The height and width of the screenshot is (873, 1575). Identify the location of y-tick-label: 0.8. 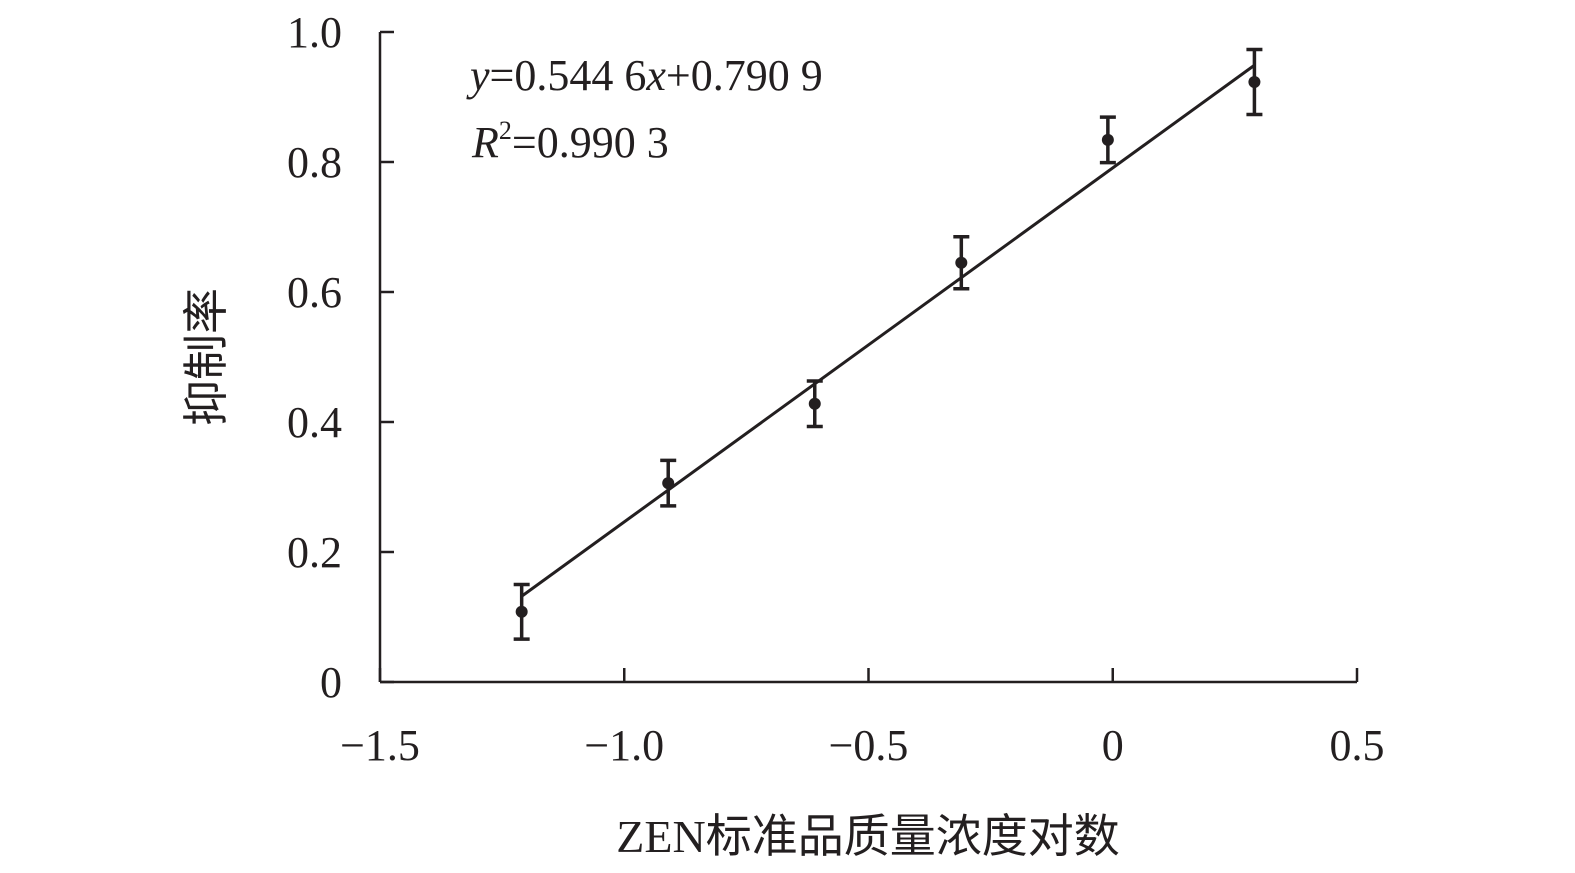
(314, 162).